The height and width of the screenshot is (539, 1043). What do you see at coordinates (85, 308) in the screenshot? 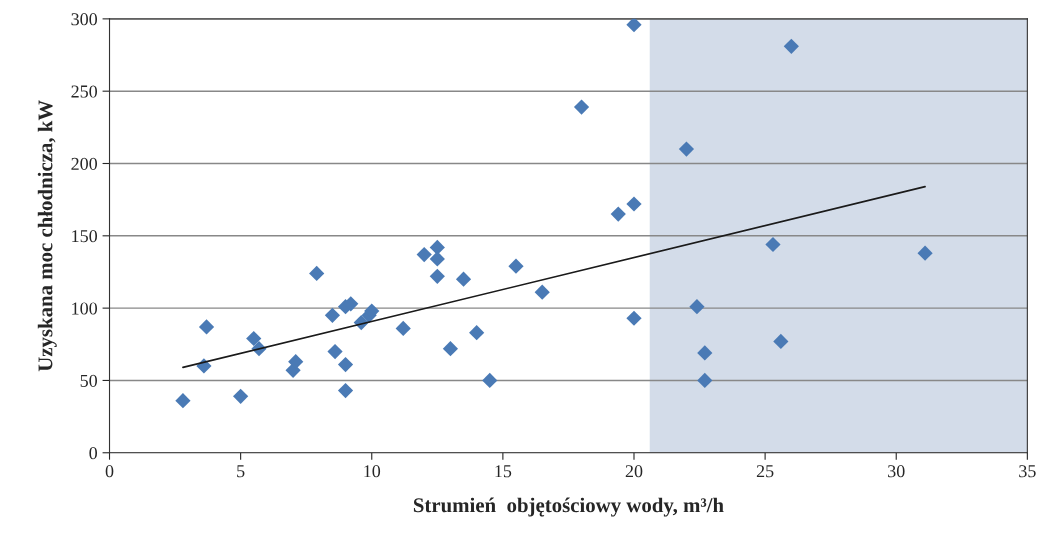
I see `y-tick-label: 100` at bounding box center [85, 308].